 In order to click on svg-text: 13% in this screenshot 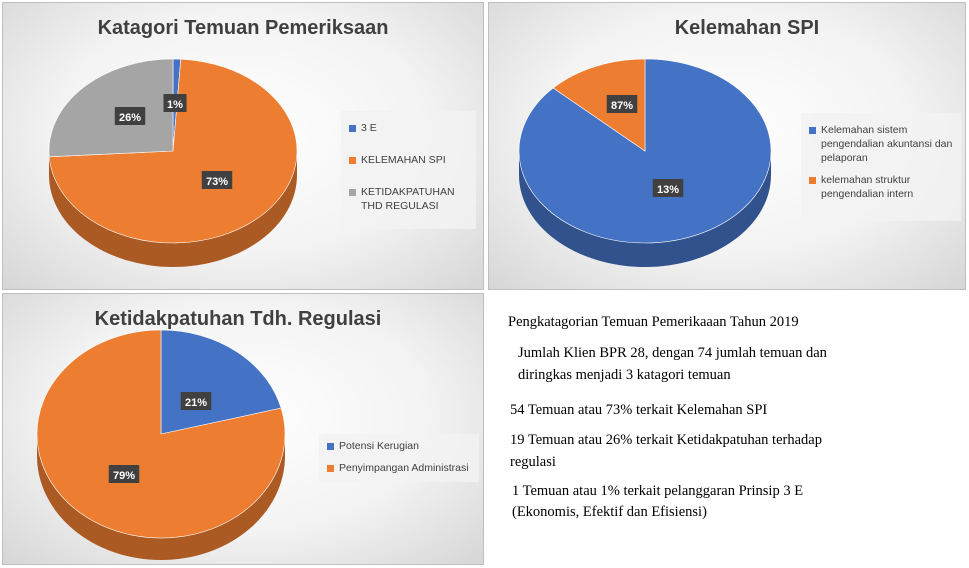, I will do `click(668, 190)`.